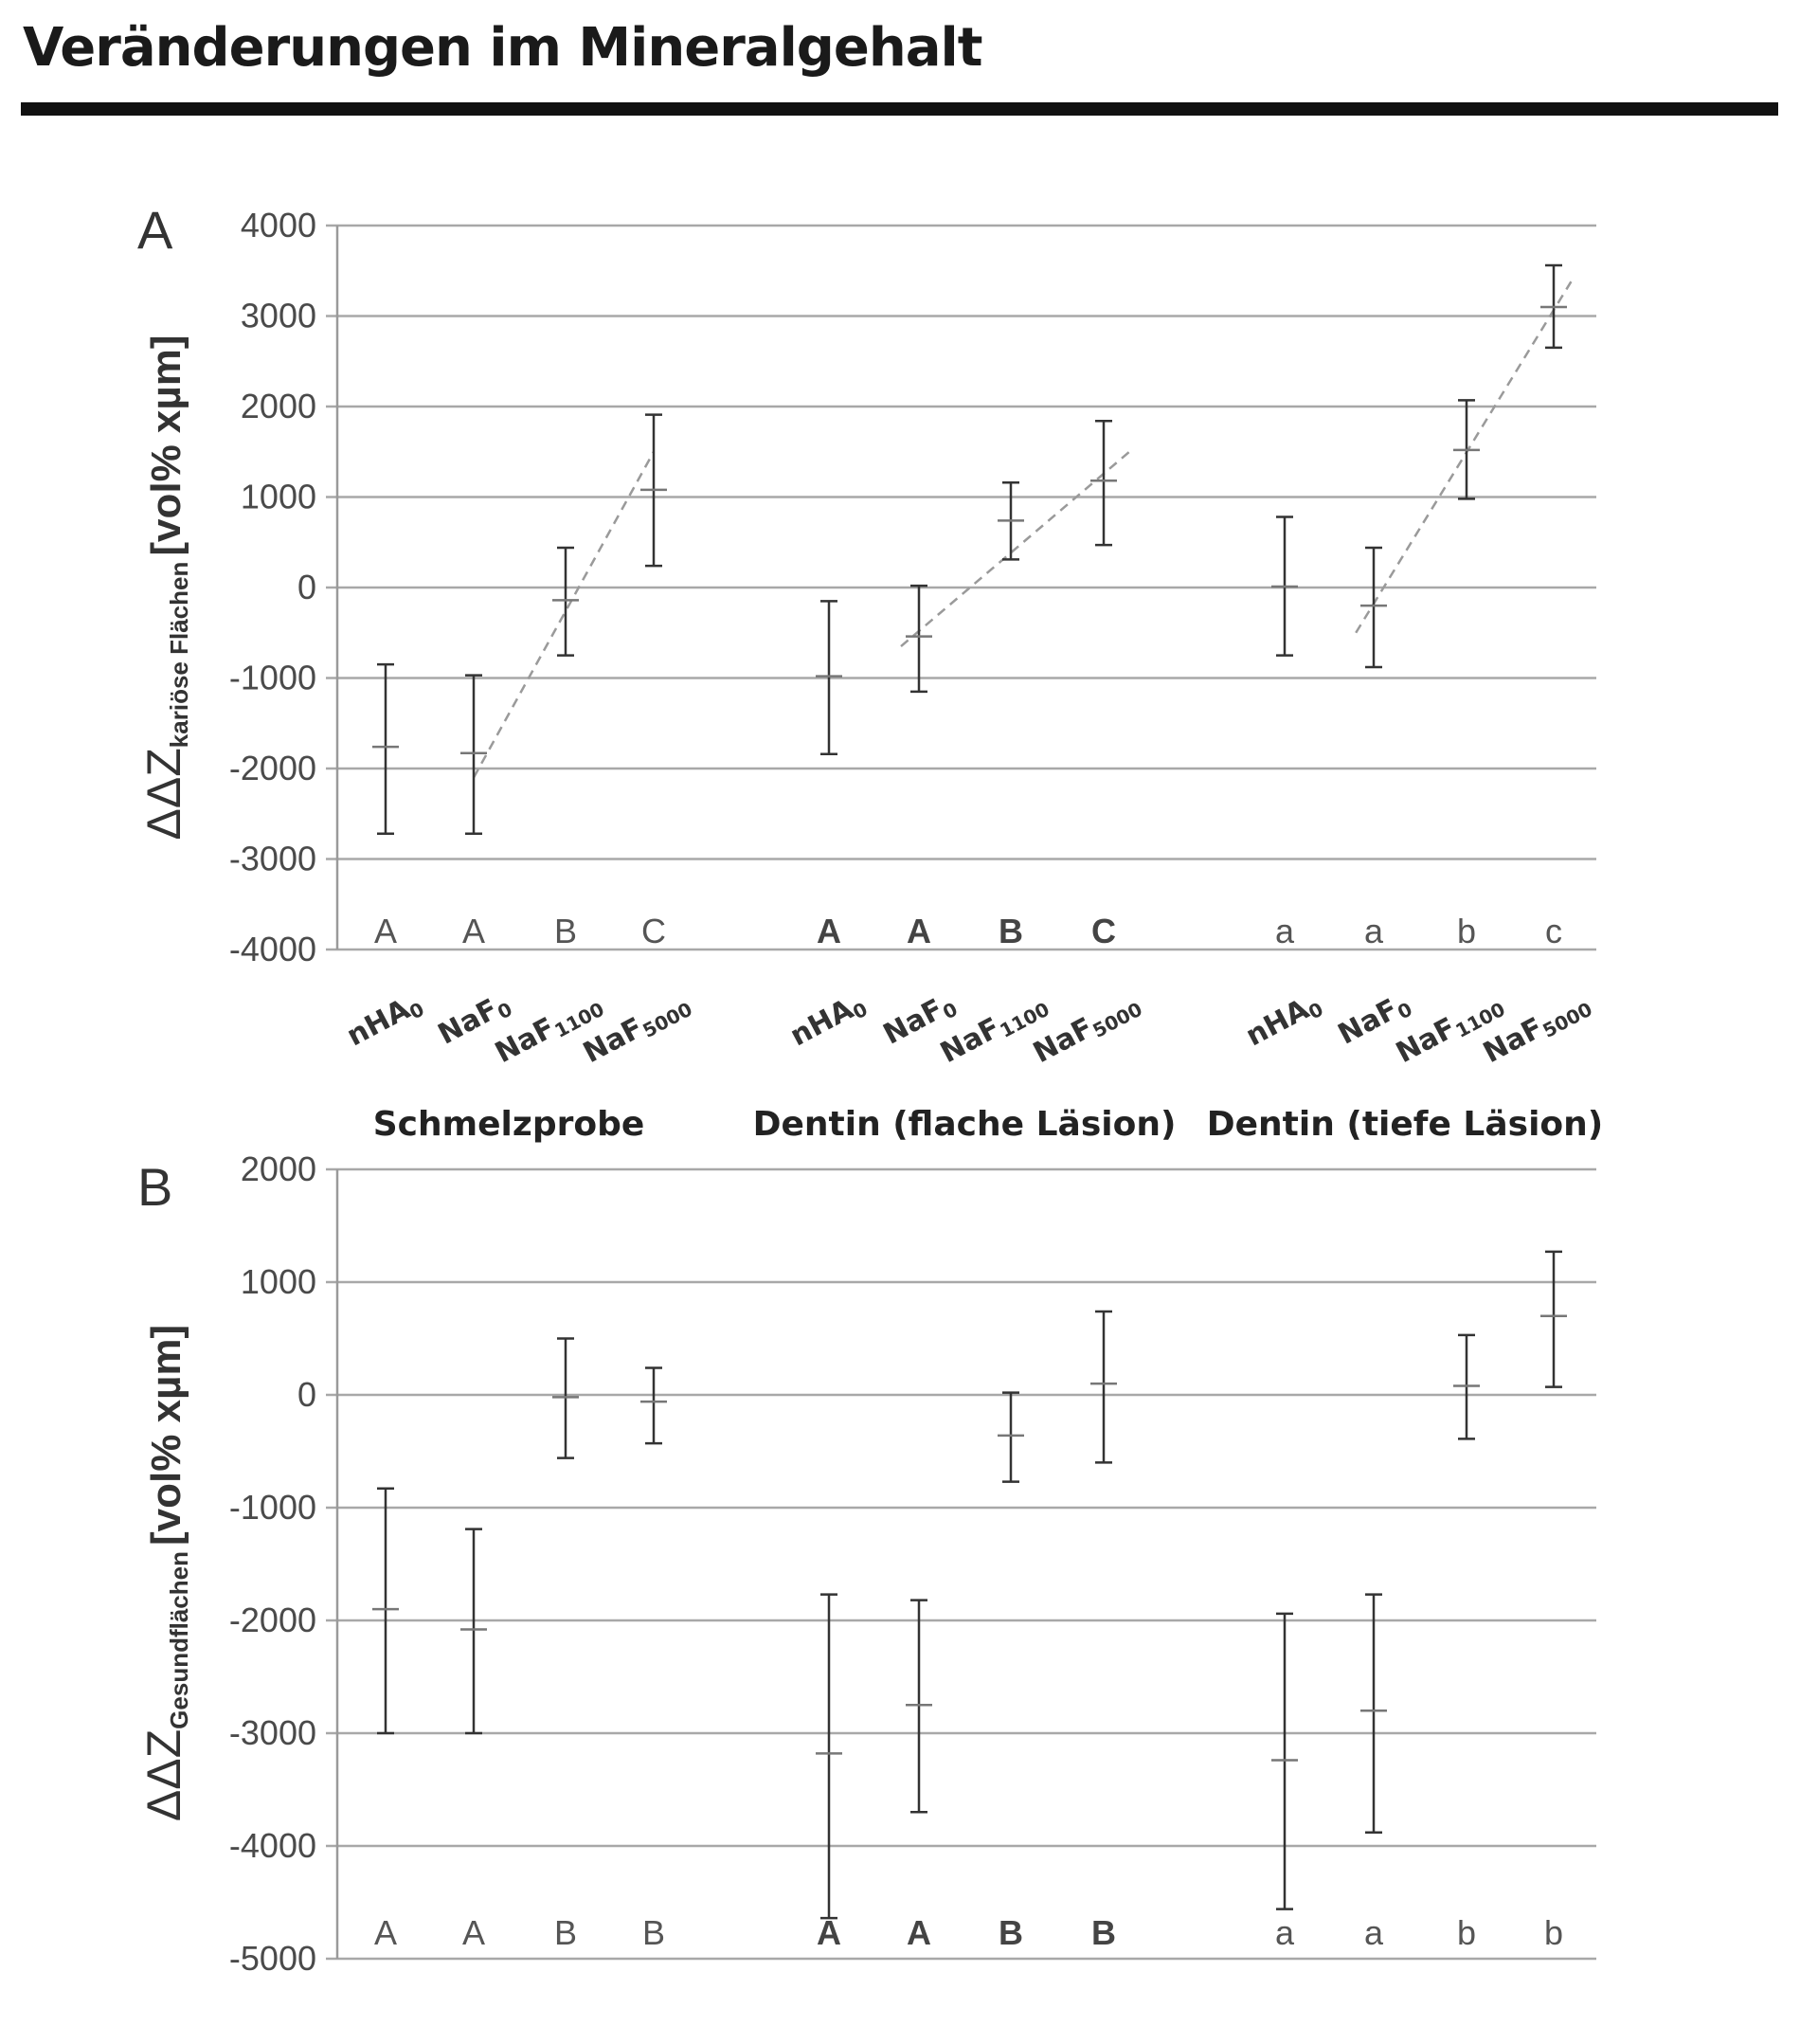 This screenshot has height=2044, width=1800. What do you see at coordinates (1087, 1029) in the screenshot?
I see `category-label: NaF5000` at bounding box center [1087, 1029].